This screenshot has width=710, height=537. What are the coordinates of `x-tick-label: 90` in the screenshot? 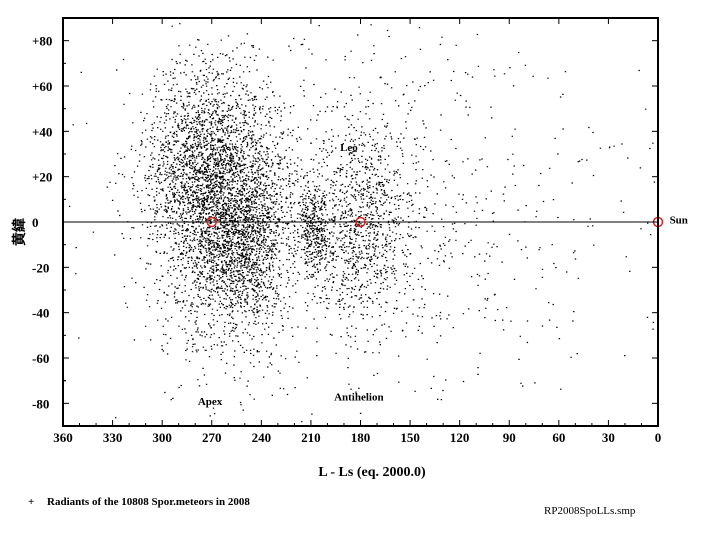 It's located at (509, 437).